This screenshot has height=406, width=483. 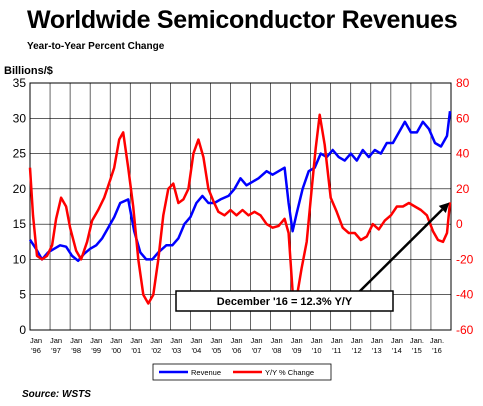 What do you see at coordinates (56, 394) in the screenshot?
I see `source-note: Source: WSTS` at bounding box center [56, 394].